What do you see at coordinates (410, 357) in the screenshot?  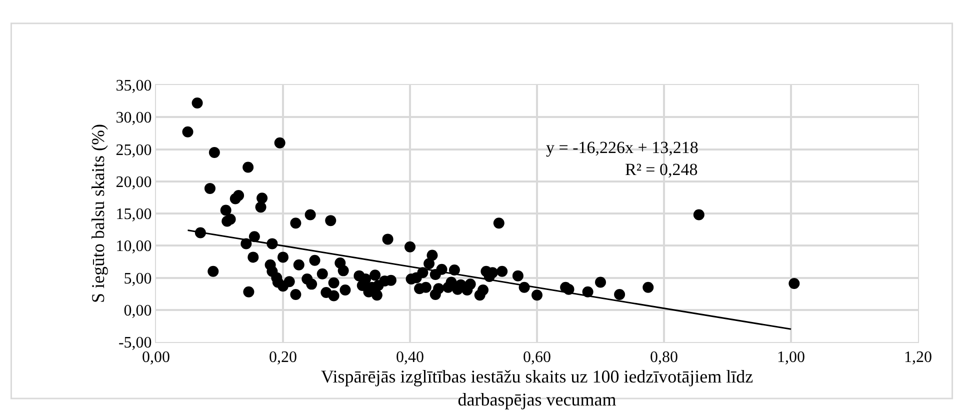 I see `x-tick-label: 0,40` at bounding box center [410, 357].